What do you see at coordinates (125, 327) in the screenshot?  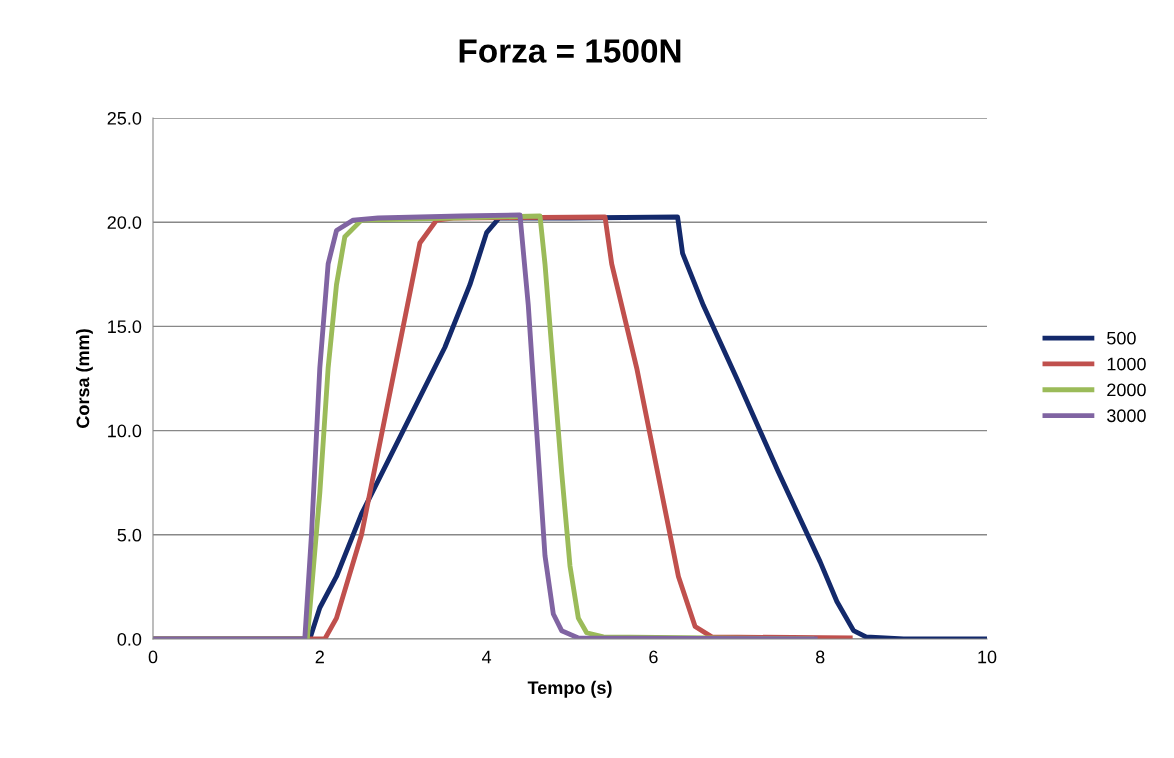 I see `y-tick-label: 15.0` at bounding box center [125, 327].